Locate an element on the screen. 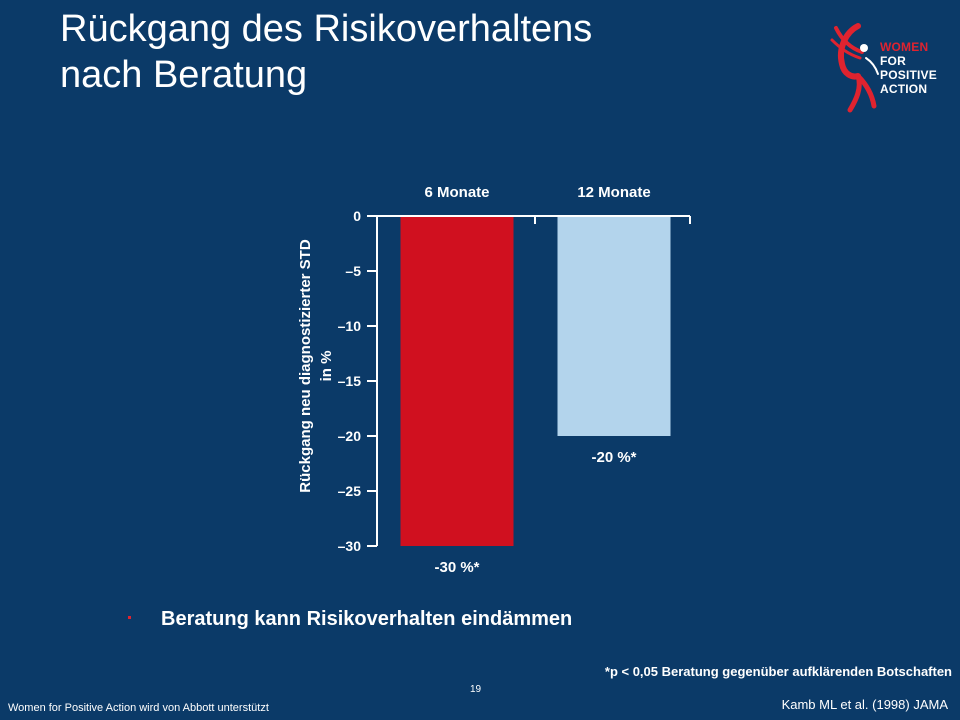 This screenshot has height=720, width=960. y-tick-label: –15 is located at coordinates (350, 381).